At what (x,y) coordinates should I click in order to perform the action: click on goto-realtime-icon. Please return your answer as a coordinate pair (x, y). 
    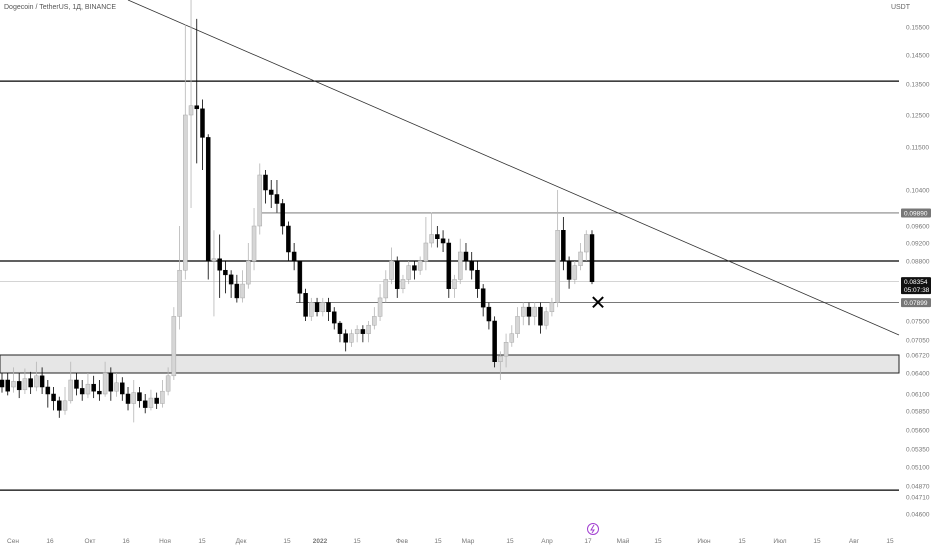
    Looking at the image, I should click on (593, 529).